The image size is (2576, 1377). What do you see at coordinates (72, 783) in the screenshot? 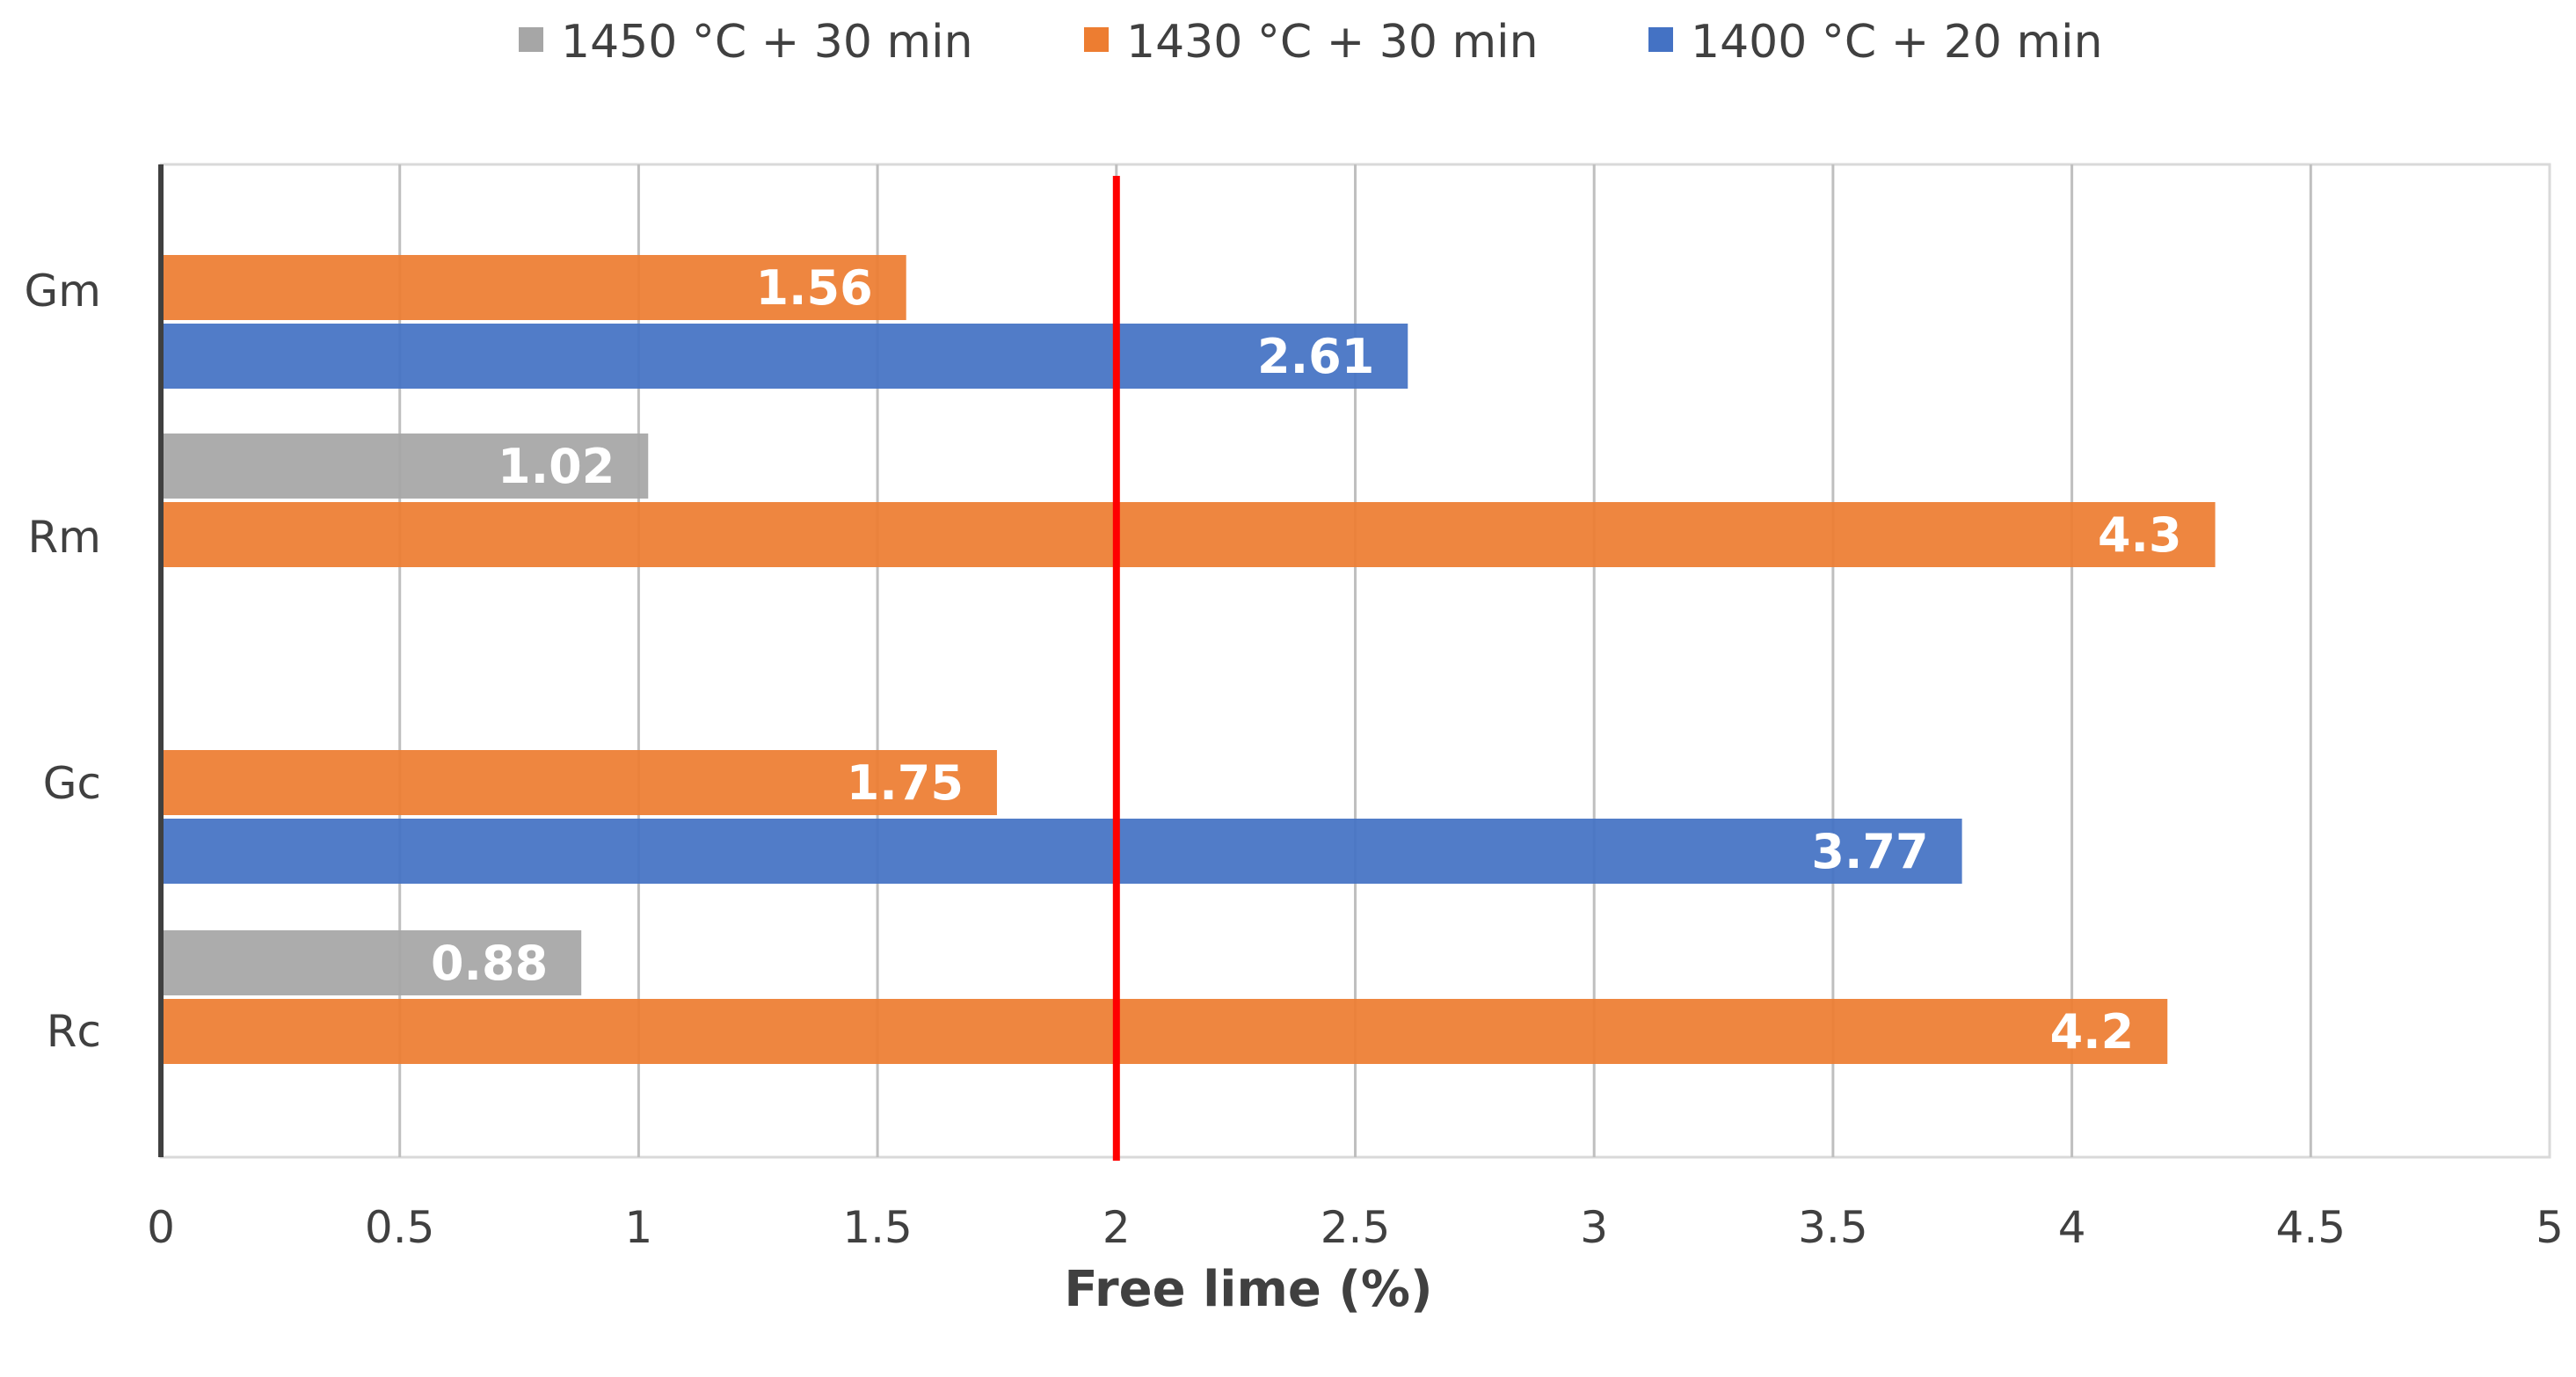
I see `category-label-gc: Gc` at bounding box center [72, 783].